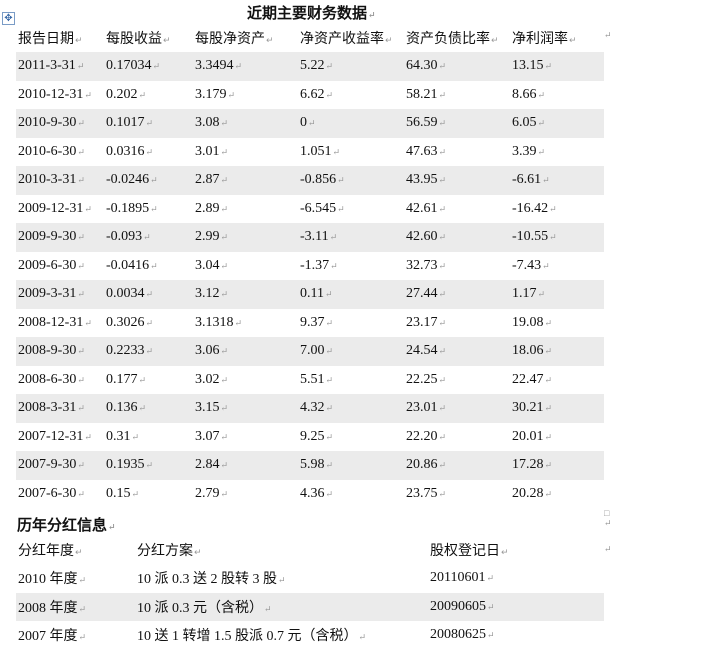 Image resolution: width=722 pixels, height=655 pixels. Describe the element at coordinates (351, 66) in the screenshot. I see `cell: 5.22` at that location.